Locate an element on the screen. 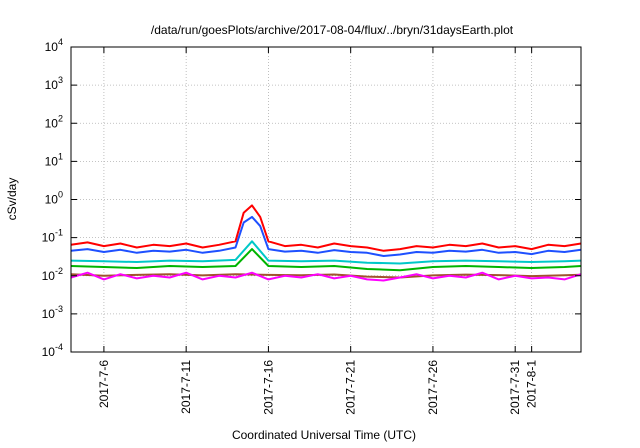 The width and height of the screenshot is (640, 448). x-tick-label: 2017-7-16 is located at coordinates (268, 387).